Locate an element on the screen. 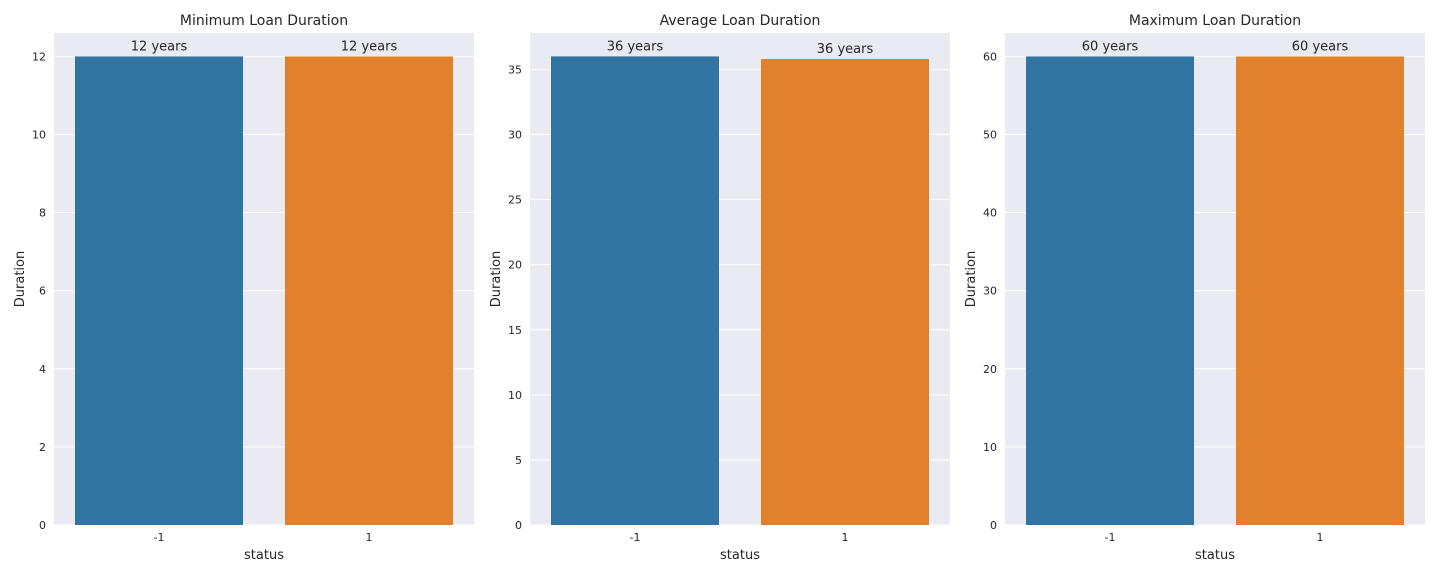 This screenshot has height=576, width=1440. y-tick-label: 60 is located at coordinates (990, 56).